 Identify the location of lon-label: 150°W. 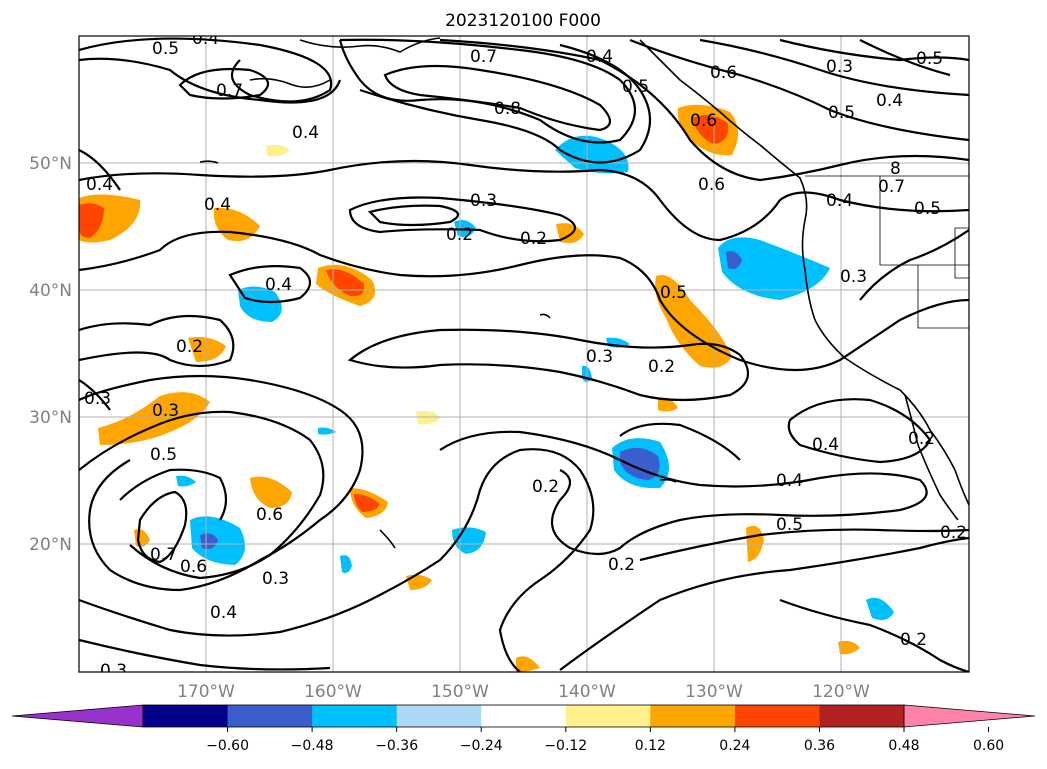
(460, 692).